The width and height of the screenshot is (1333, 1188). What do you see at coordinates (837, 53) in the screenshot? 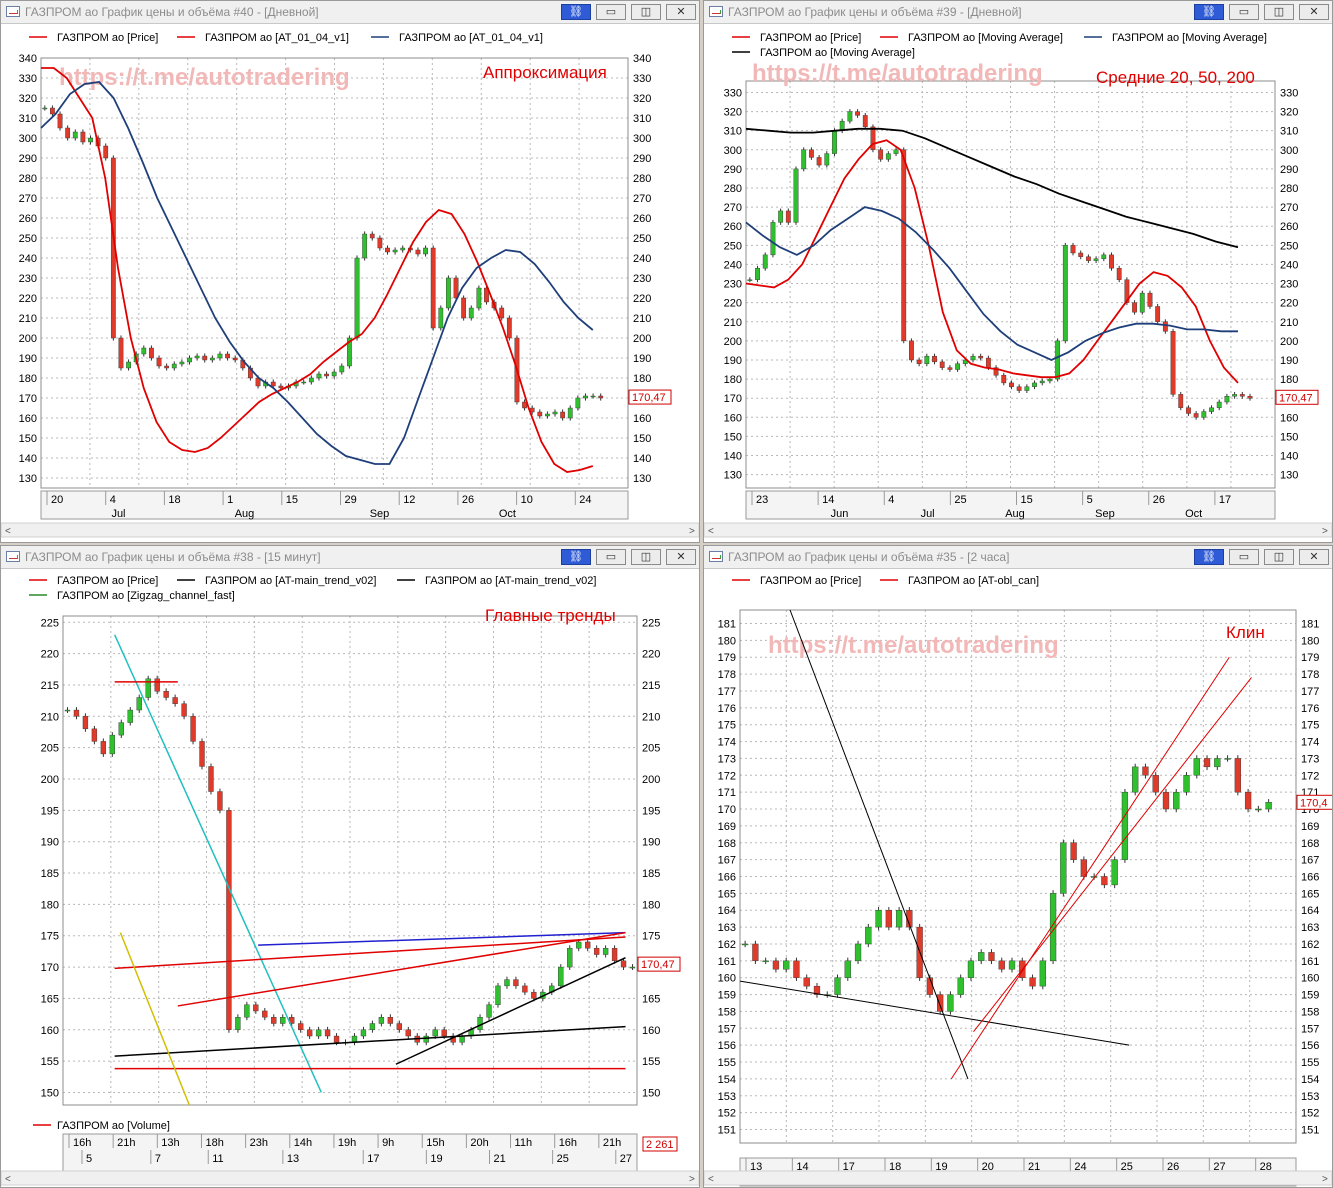
I see `legend-label: ГАЗПРОМ ао [Moving Average]` at bounding box center [837, 53].